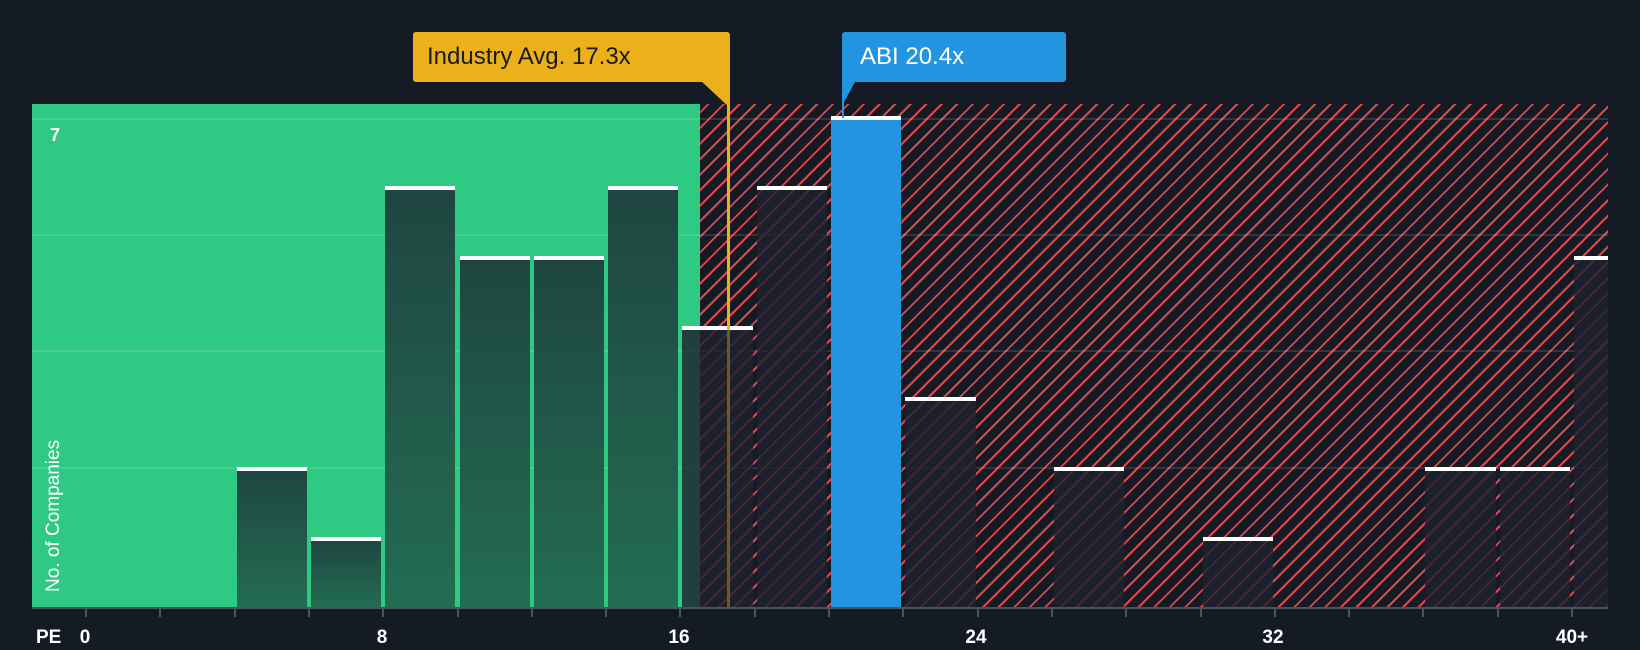 This screenshot has height=650, width=1640. What do you see at coordinates (820, 608) in the screenshot?
I see `x-axis-line` at bounding box center [820, 608].